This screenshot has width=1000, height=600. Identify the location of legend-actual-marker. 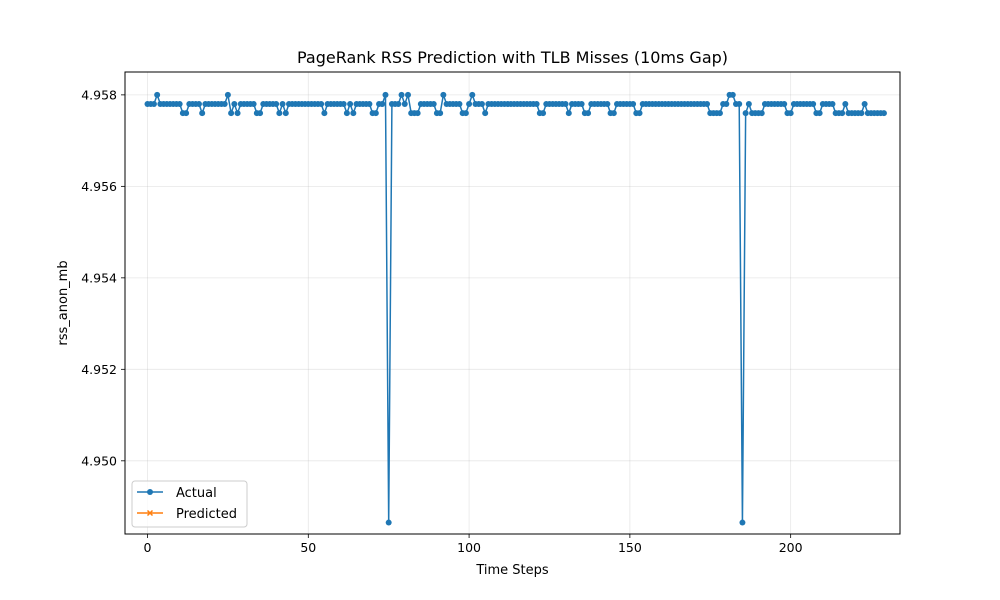
(150, 492).